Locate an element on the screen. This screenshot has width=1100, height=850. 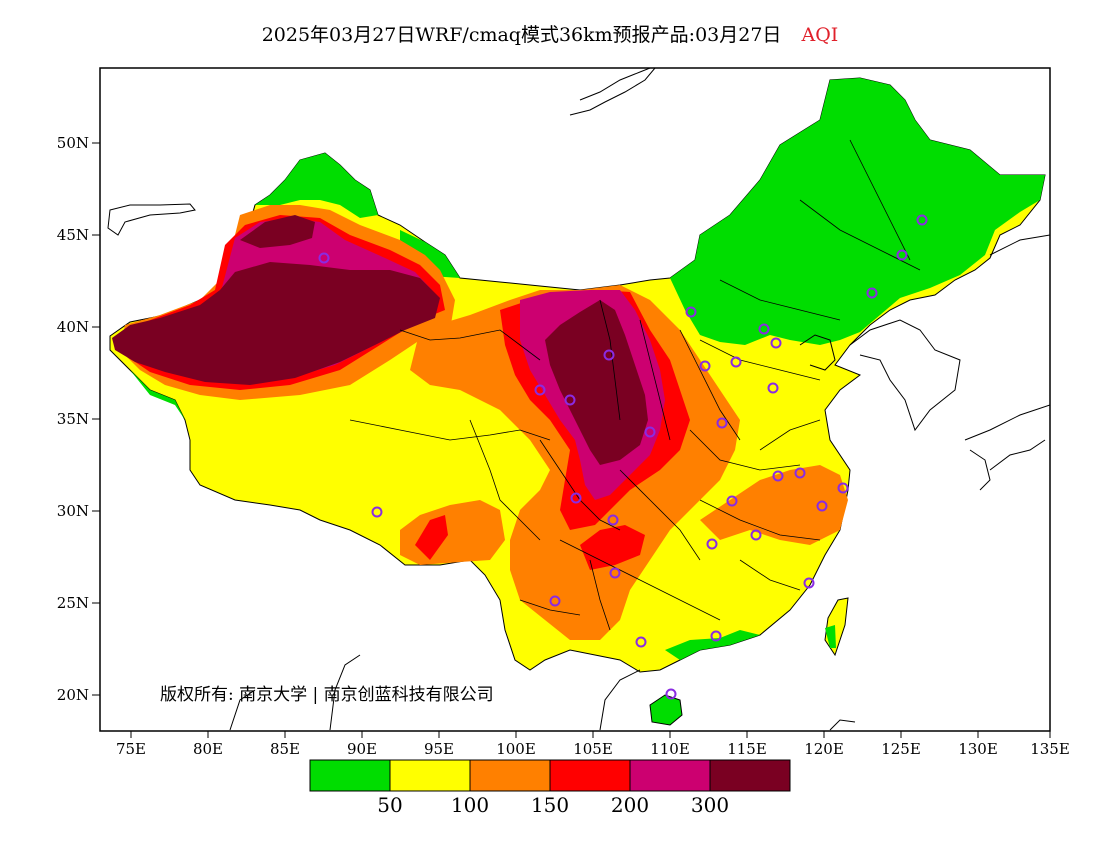
lon-label: 100E is located at coordinates (516, 749).